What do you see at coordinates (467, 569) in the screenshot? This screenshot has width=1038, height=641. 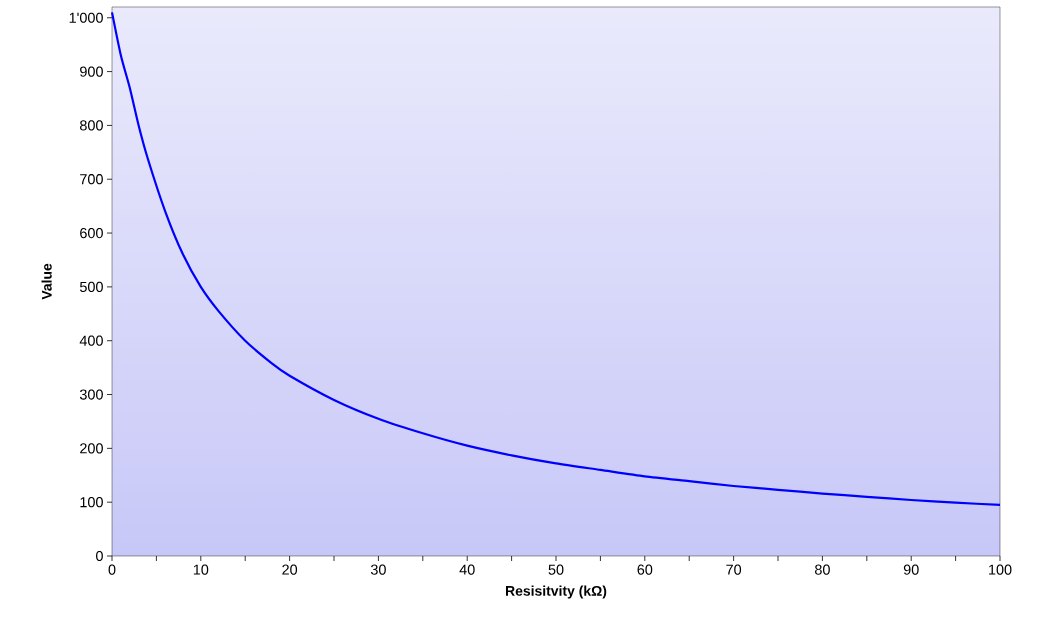 I see `x-tick-label: 40` at bounding box center [467, 569].